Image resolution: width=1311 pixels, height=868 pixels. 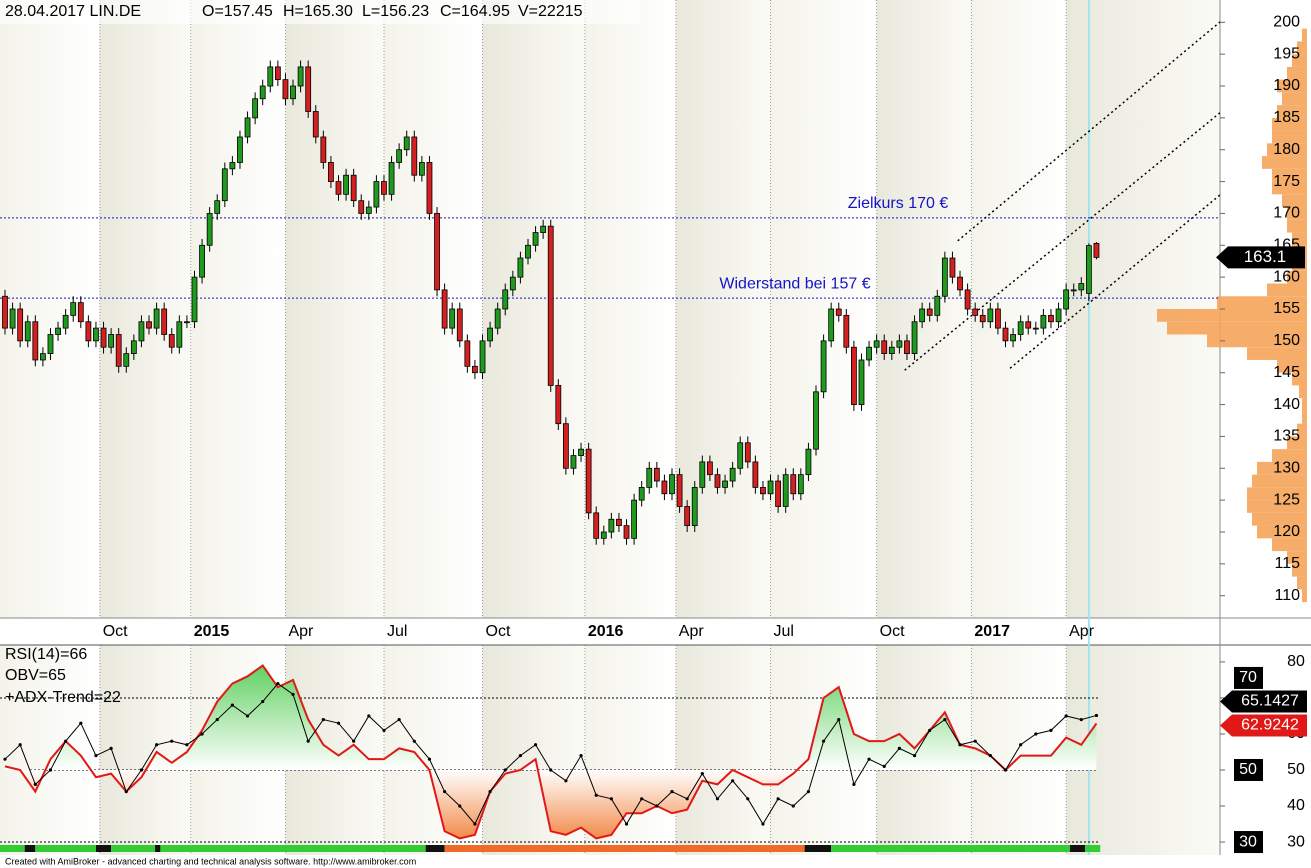 What do you see at coordinates (1286, 340) in the screenshot?
I see `y-tick-label: 150` at bounding box center [1286, 340].